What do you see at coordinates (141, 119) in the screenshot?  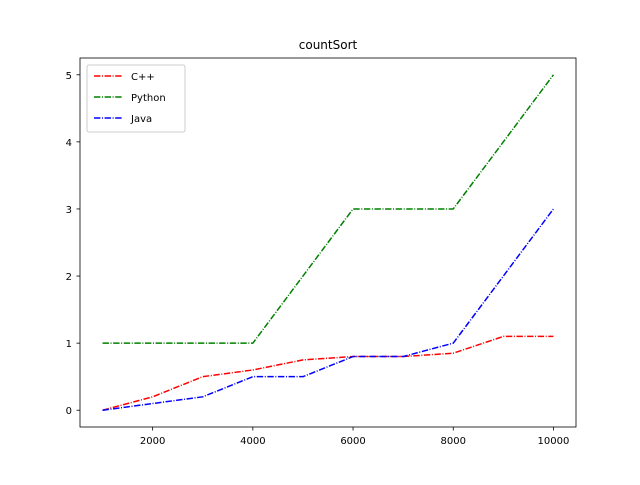 I see `legend-label: Java` at bounding box center [141, 119].